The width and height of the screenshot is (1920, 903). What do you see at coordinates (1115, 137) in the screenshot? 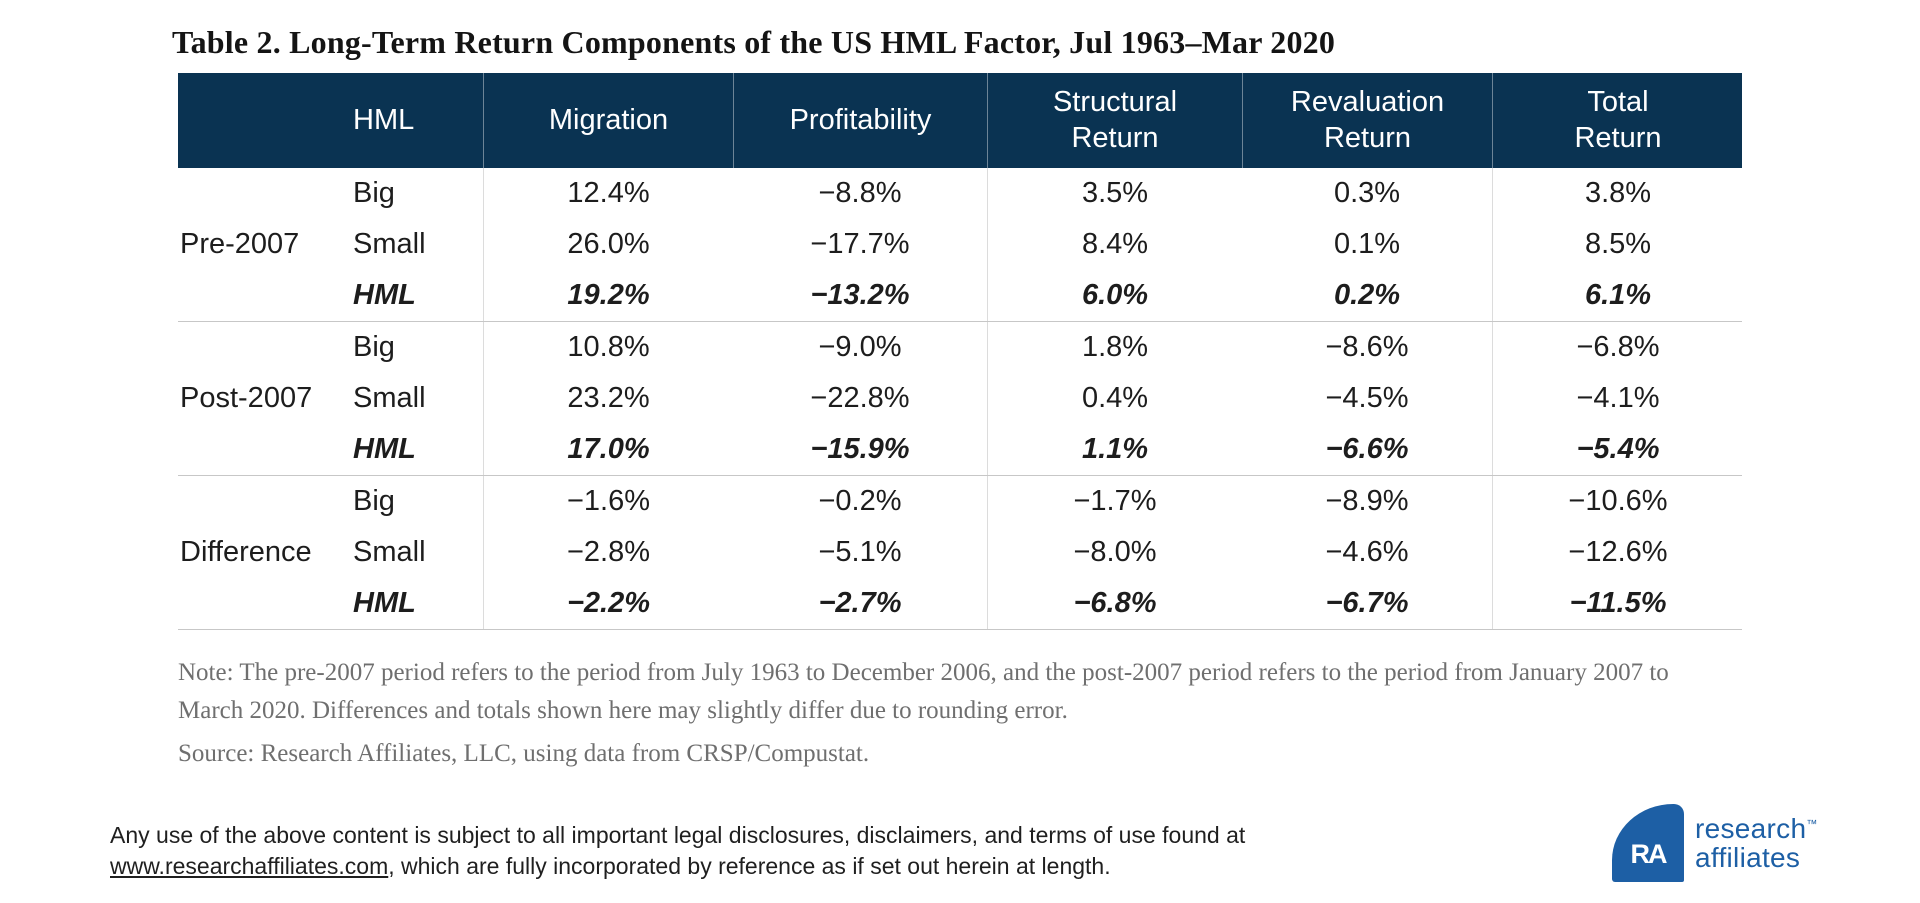
I see `header-structural-line2: Return` at bounding box center [1115, 137].